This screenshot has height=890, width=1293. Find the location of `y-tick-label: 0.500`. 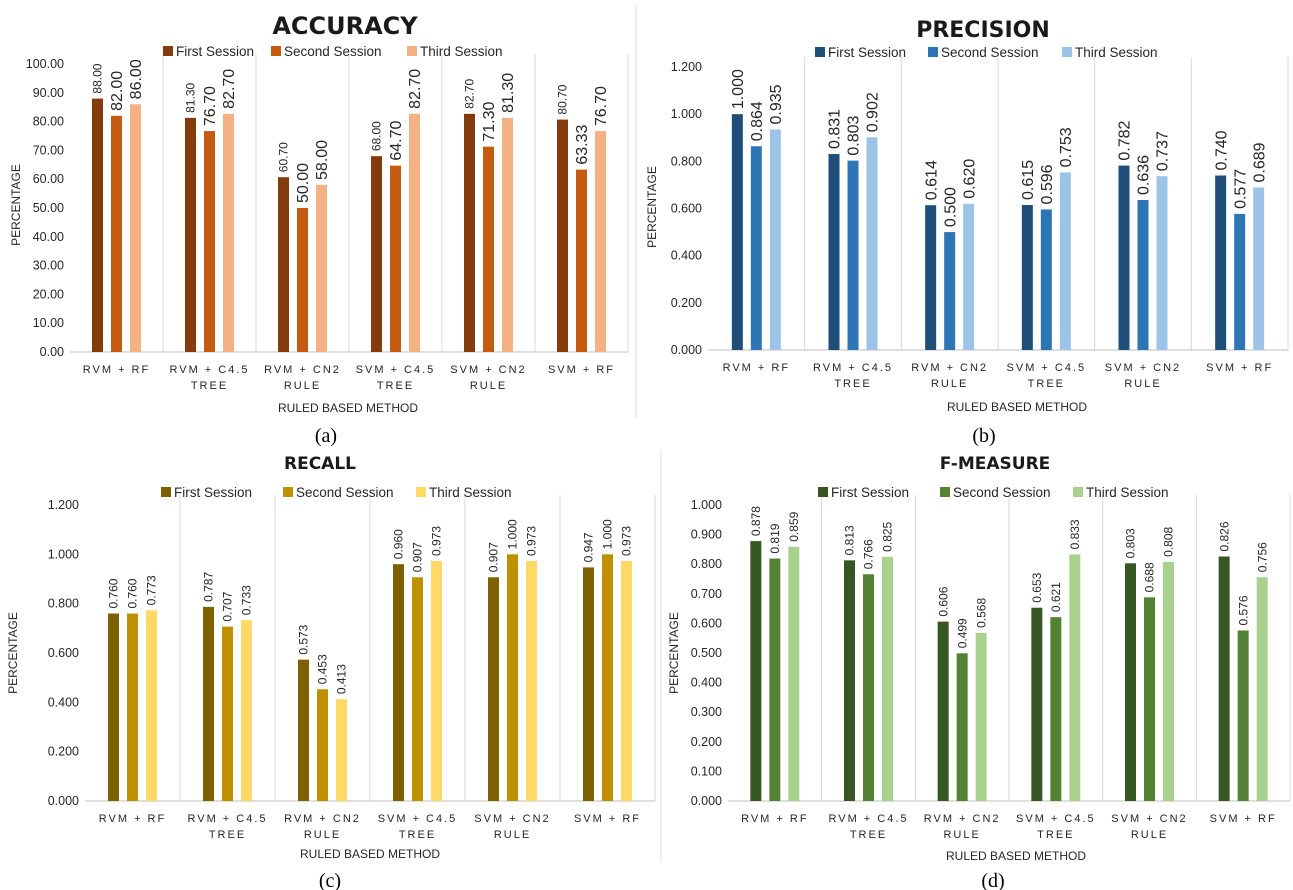

y-tick-label: 0.500 is located at coordinates (706, 653).